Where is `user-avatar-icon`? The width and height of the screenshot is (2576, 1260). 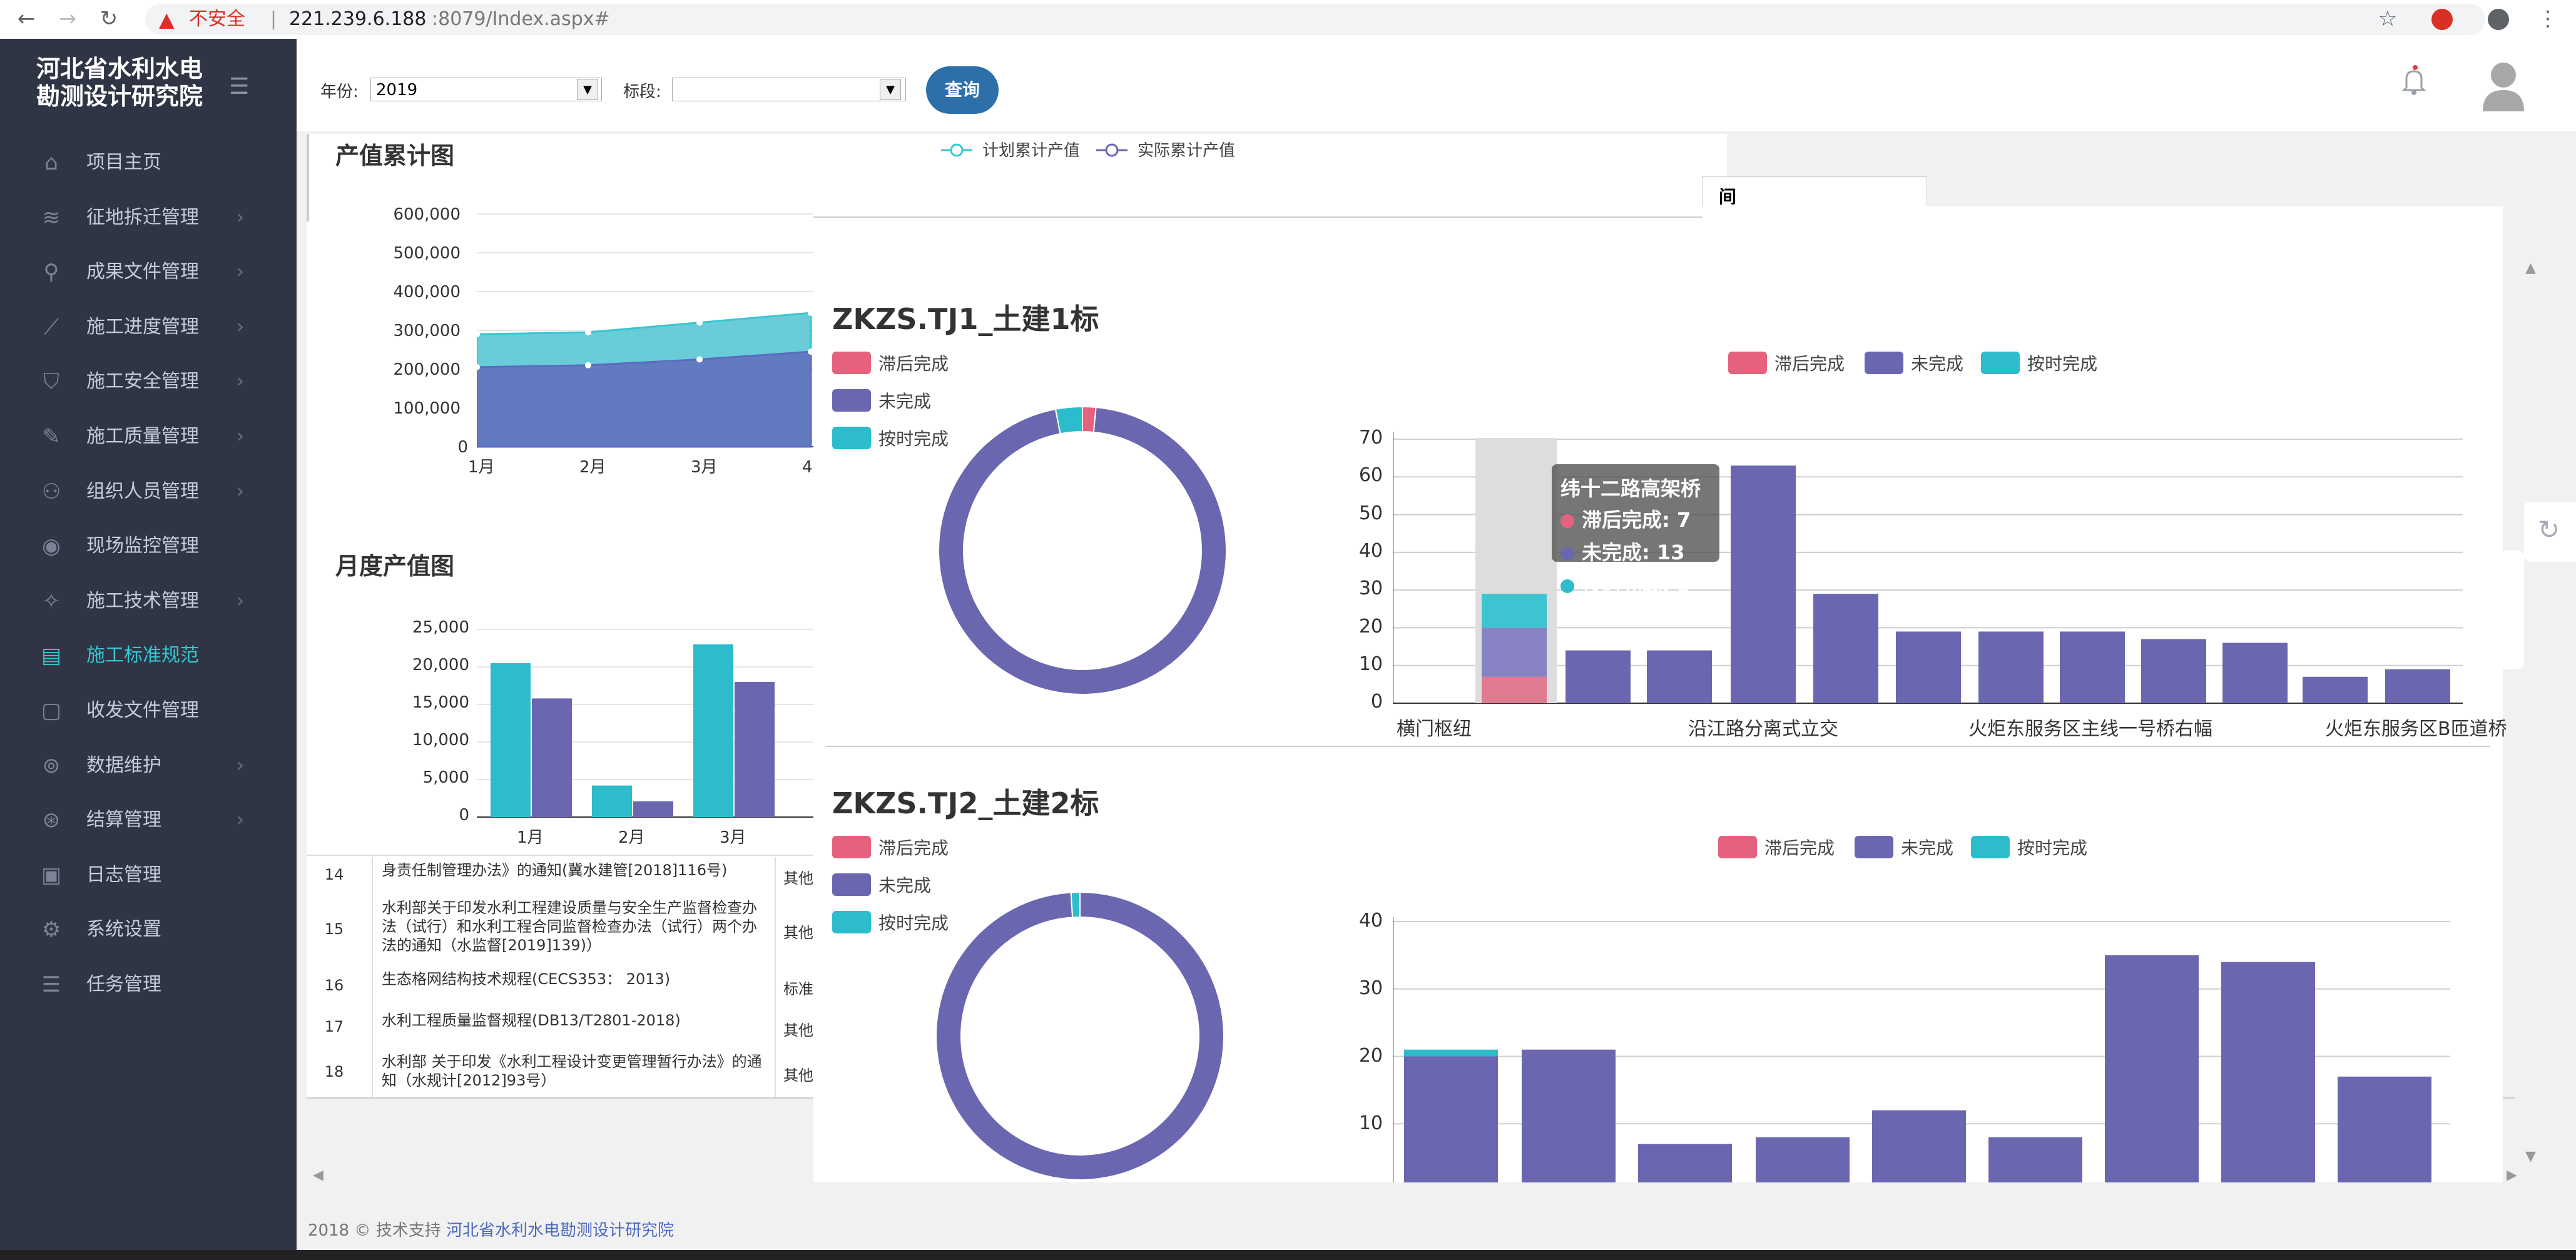 user-avatar-icon is located at coordinates (2504, 85).